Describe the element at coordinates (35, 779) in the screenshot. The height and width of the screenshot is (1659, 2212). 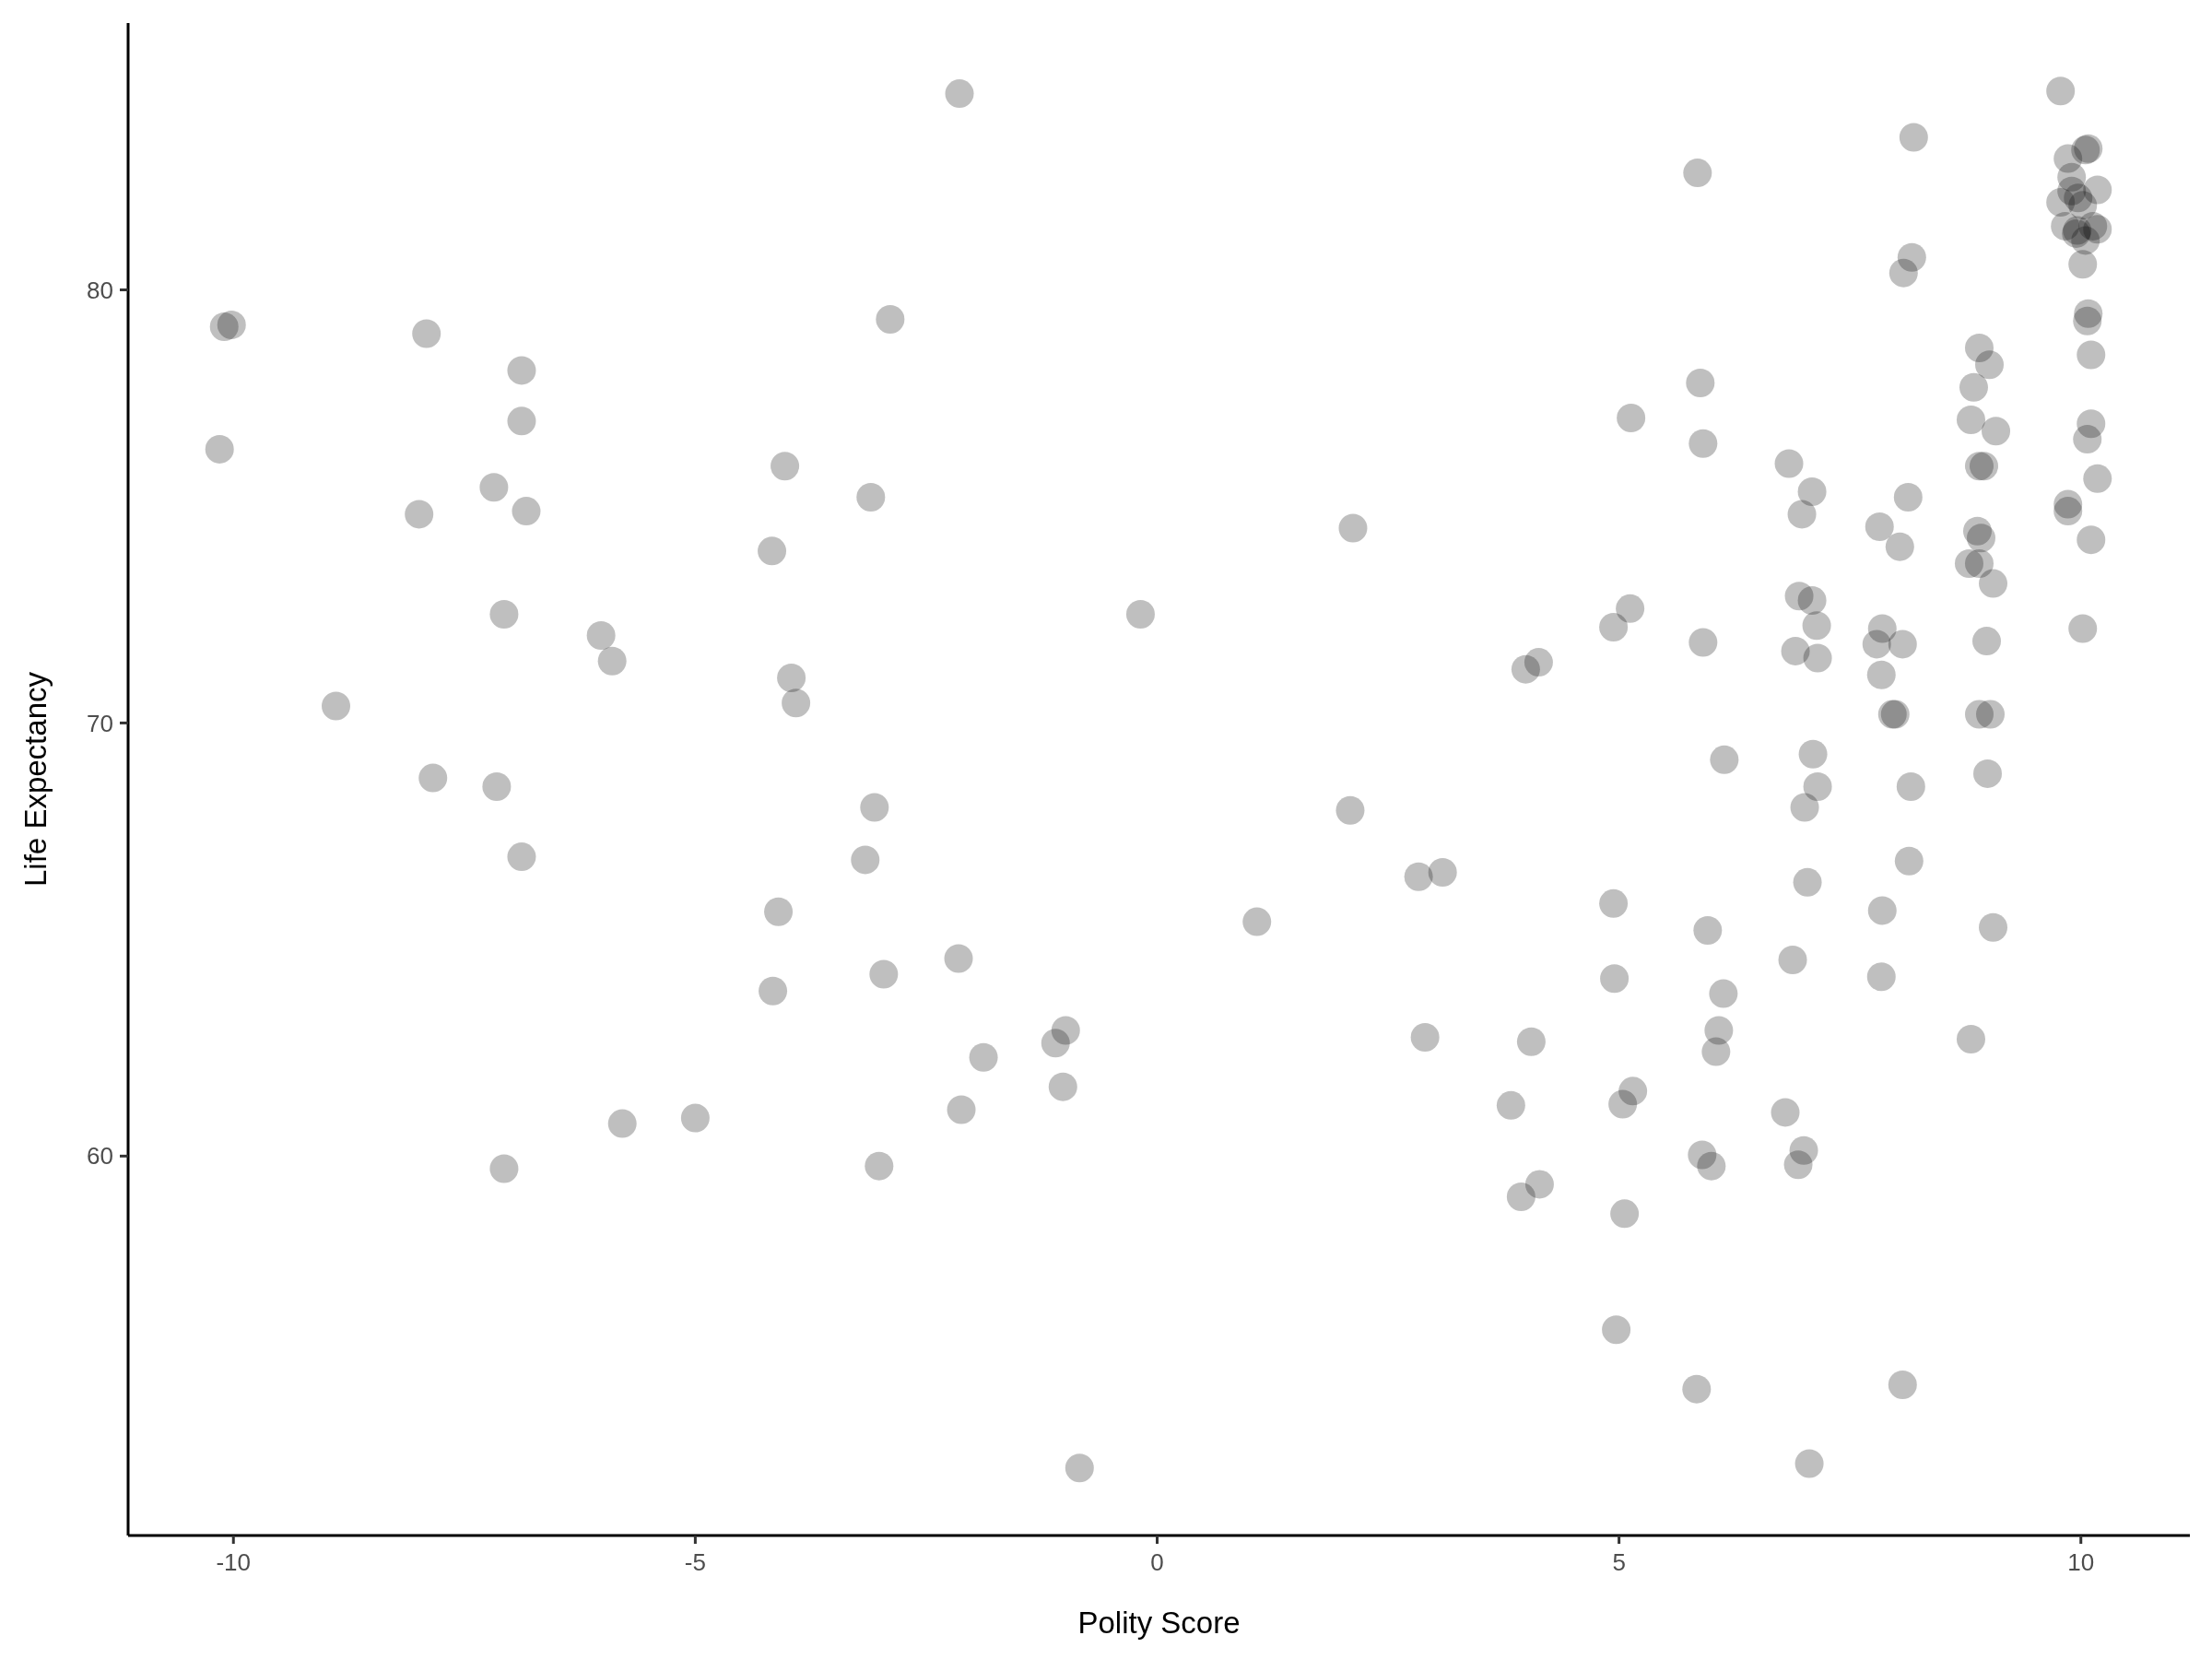
I see `y-axis-title: Life Expectancy` at that location.